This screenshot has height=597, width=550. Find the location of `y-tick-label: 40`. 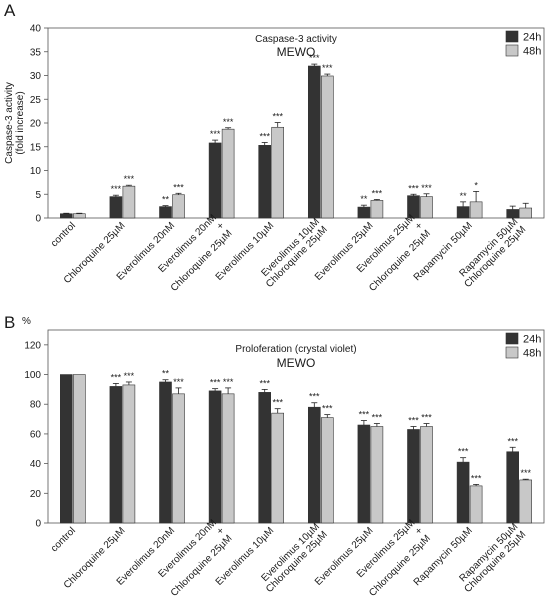

y-tick-label: 40 is located at coordinates (36, 29).